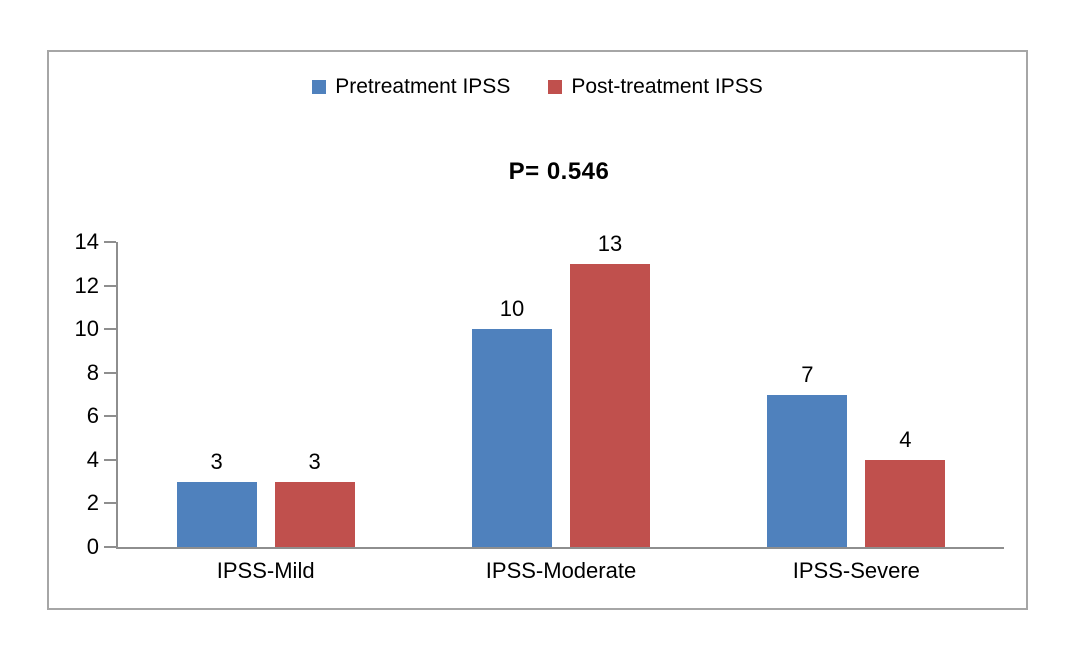 The width and height of the screenshot is (1080, 653). What do you see at coordinates (423, 86) in the screenshot?
I see `legend-label-pretreatment: Pretreatment IPSS` at bounding box center [423, 86].